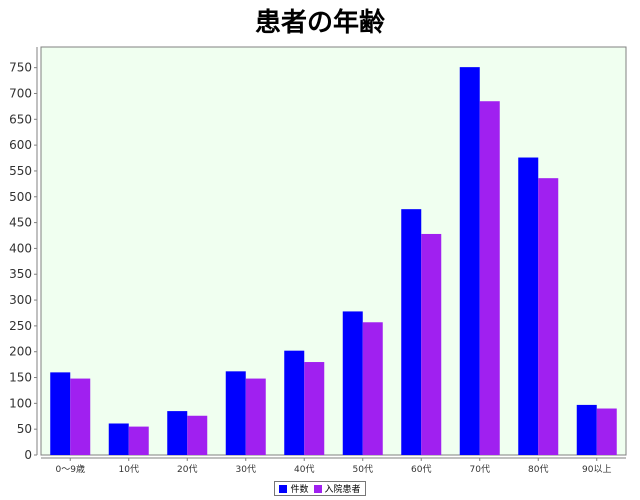 This screenshot has height=500, width=640. Describe the element at coordinates (299, 490) in the screenshot. I see `legend-label-series-1: 件数` at that location.